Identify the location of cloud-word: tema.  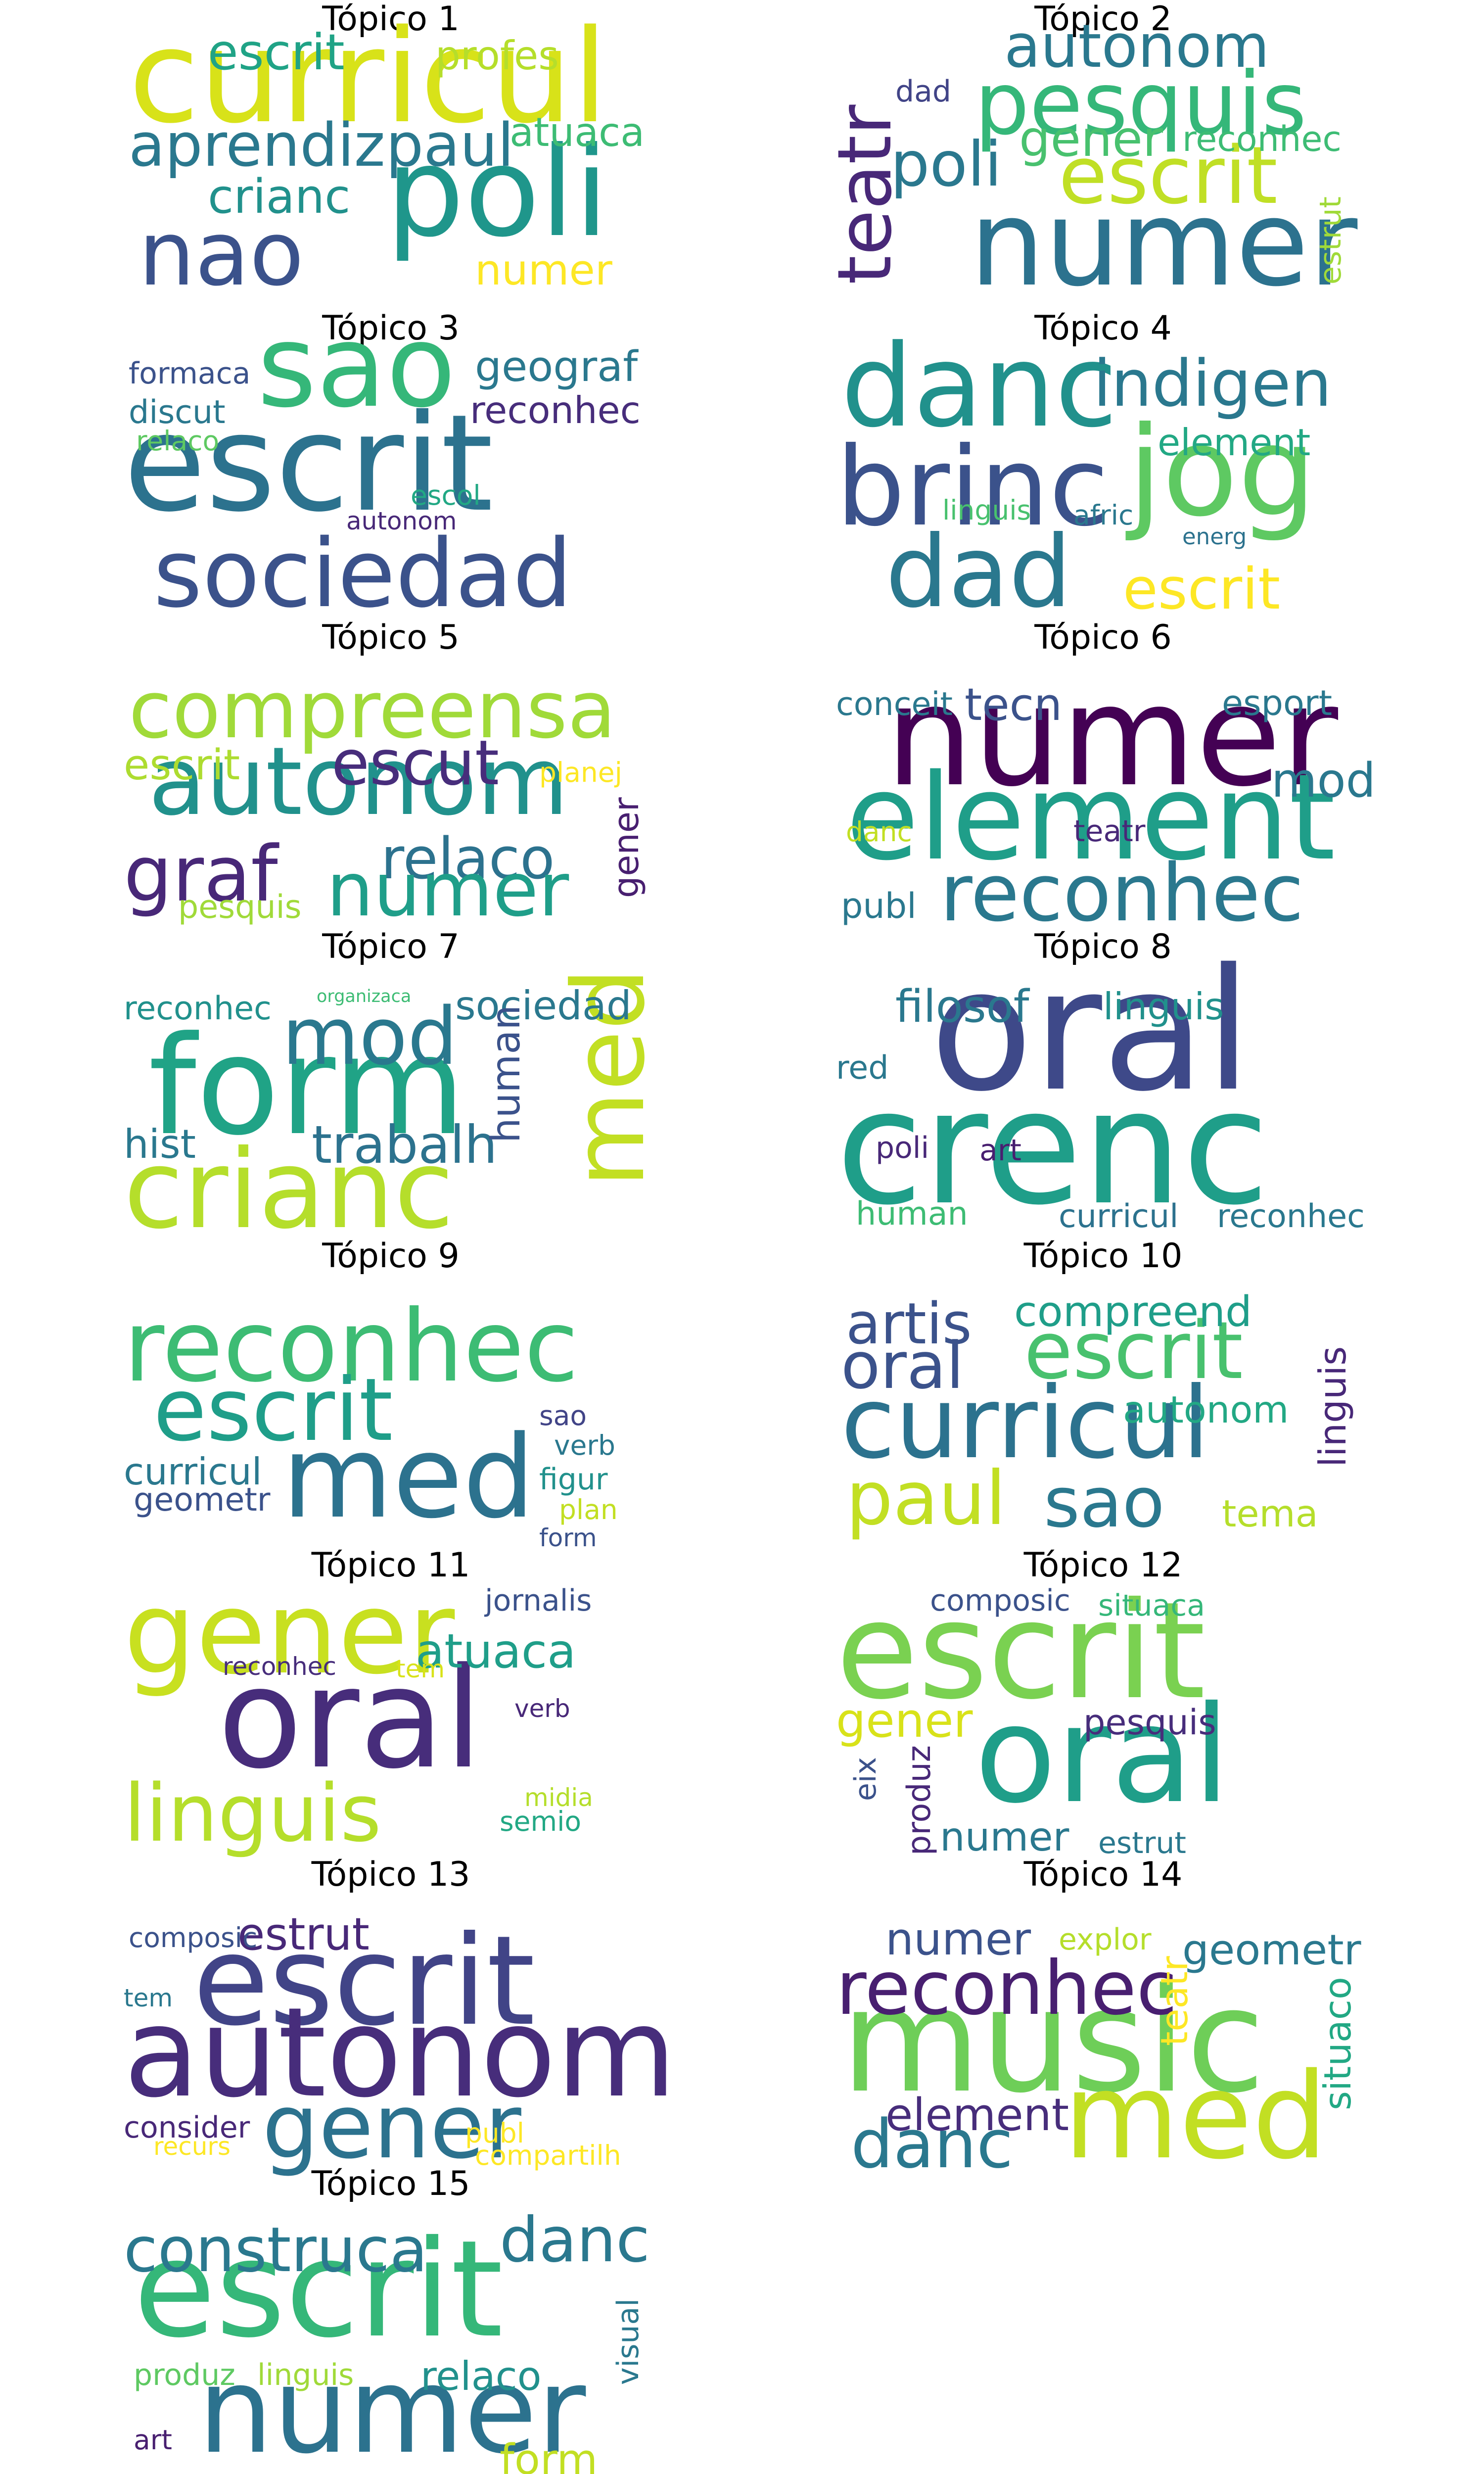
(1270, 1514).